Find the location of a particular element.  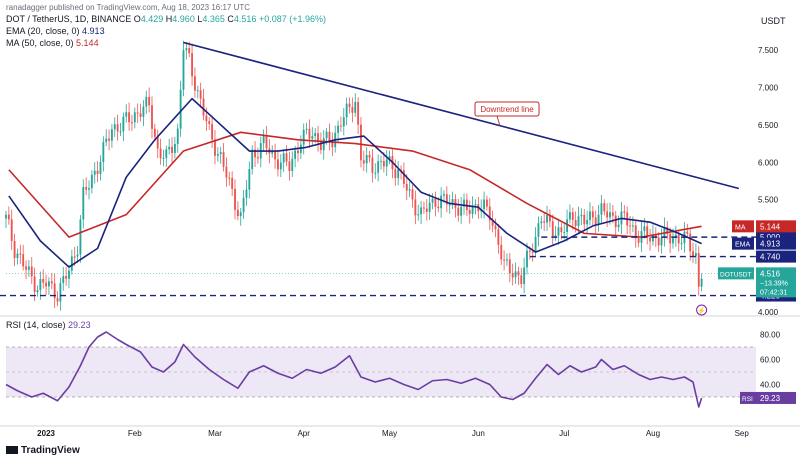

x-tick-label: Sep is located at coordinates (742, 433).